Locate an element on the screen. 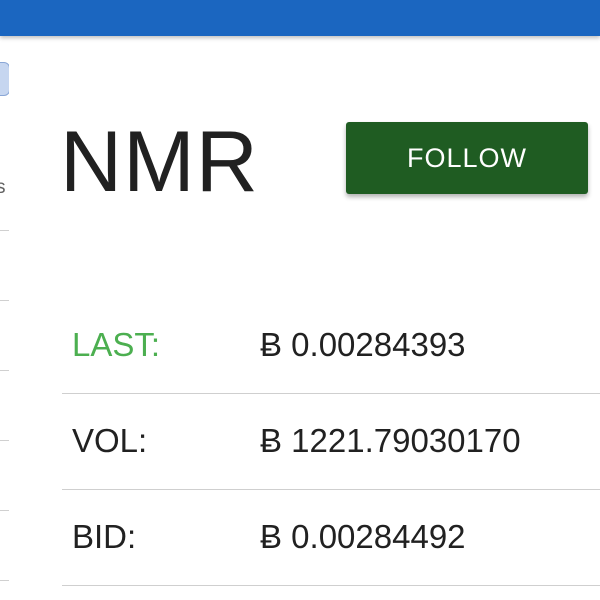 The width and height of the screenshot is (600, 600). stat-row-last: LAST: Ƀ 0.00284393 is located at coordinates (331, 346).